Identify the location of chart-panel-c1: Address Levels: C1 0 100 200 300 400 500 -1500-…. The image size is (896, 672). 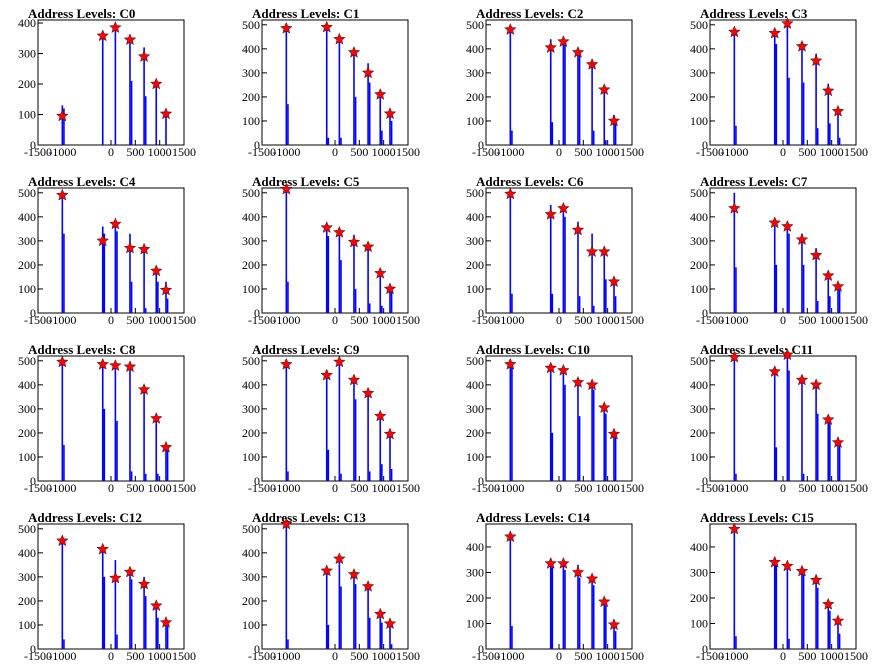
(331, 82).